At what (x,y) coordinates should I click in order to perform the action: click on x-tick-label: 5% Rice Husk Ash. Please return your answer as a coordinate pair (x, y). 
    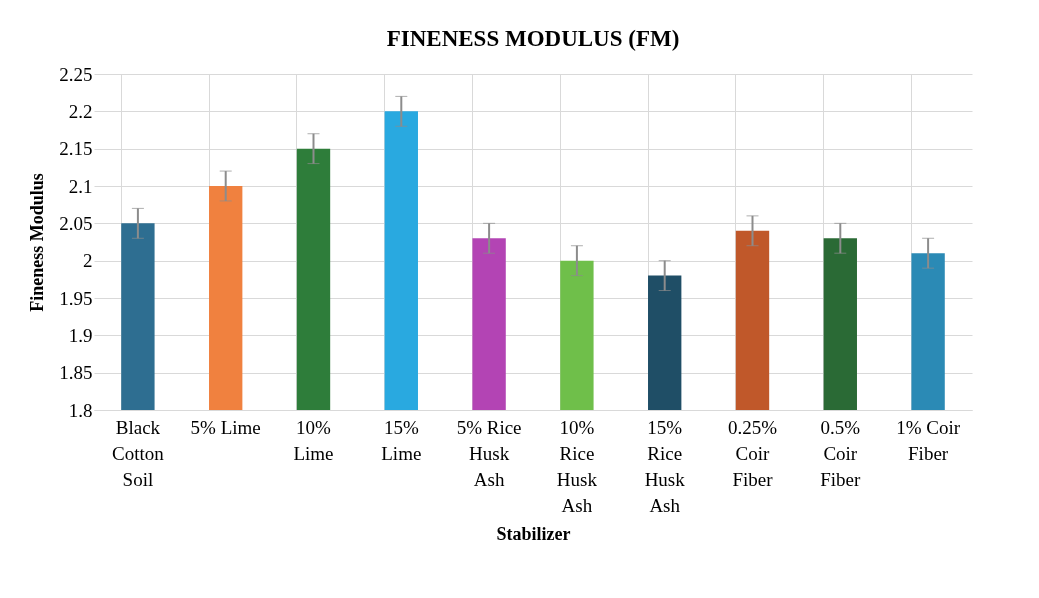
    Looking at the image, I should click on (489, 453).